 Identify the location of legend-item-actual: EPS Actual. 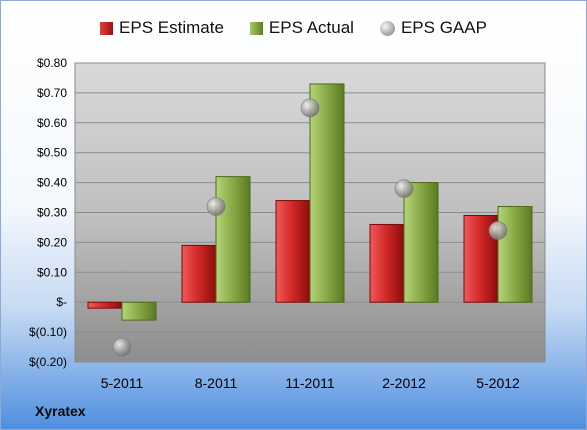
(301, 28).